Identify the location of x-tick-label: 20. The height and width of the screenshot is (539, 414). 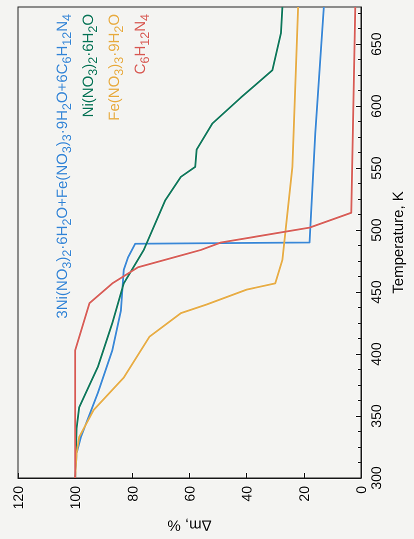
(304, 494).